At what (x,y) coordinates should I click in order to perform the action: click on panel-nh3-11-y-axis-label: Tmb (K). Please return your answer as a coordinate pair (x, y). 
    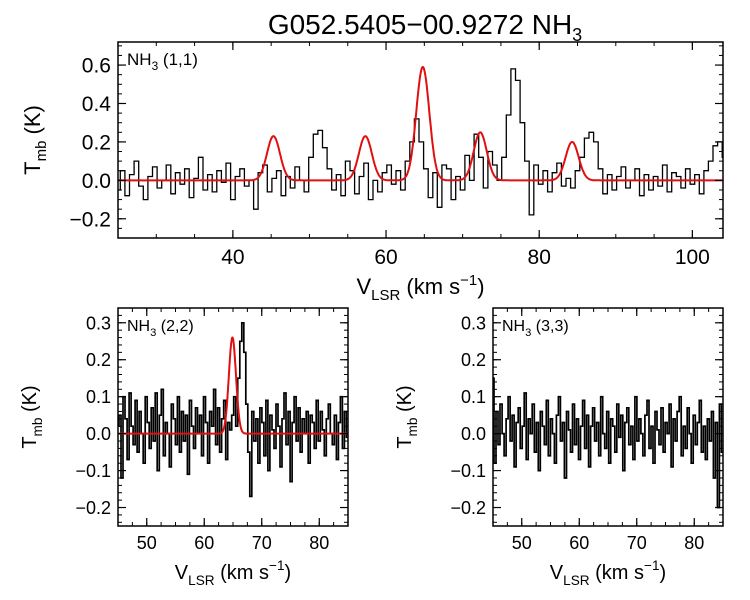
    Looking at the image, I should click on (35, 140).